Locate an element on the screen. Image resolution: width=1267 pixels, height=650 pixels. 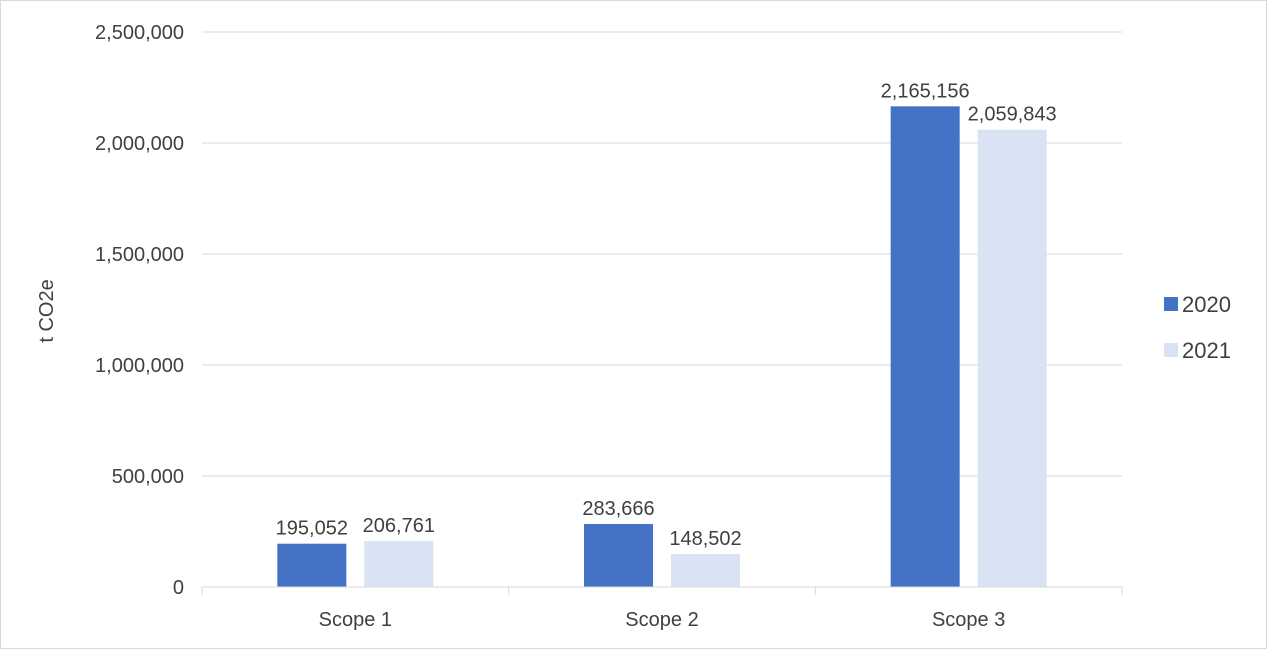
data-label: 206,761 is located at coordinates (399, 526).